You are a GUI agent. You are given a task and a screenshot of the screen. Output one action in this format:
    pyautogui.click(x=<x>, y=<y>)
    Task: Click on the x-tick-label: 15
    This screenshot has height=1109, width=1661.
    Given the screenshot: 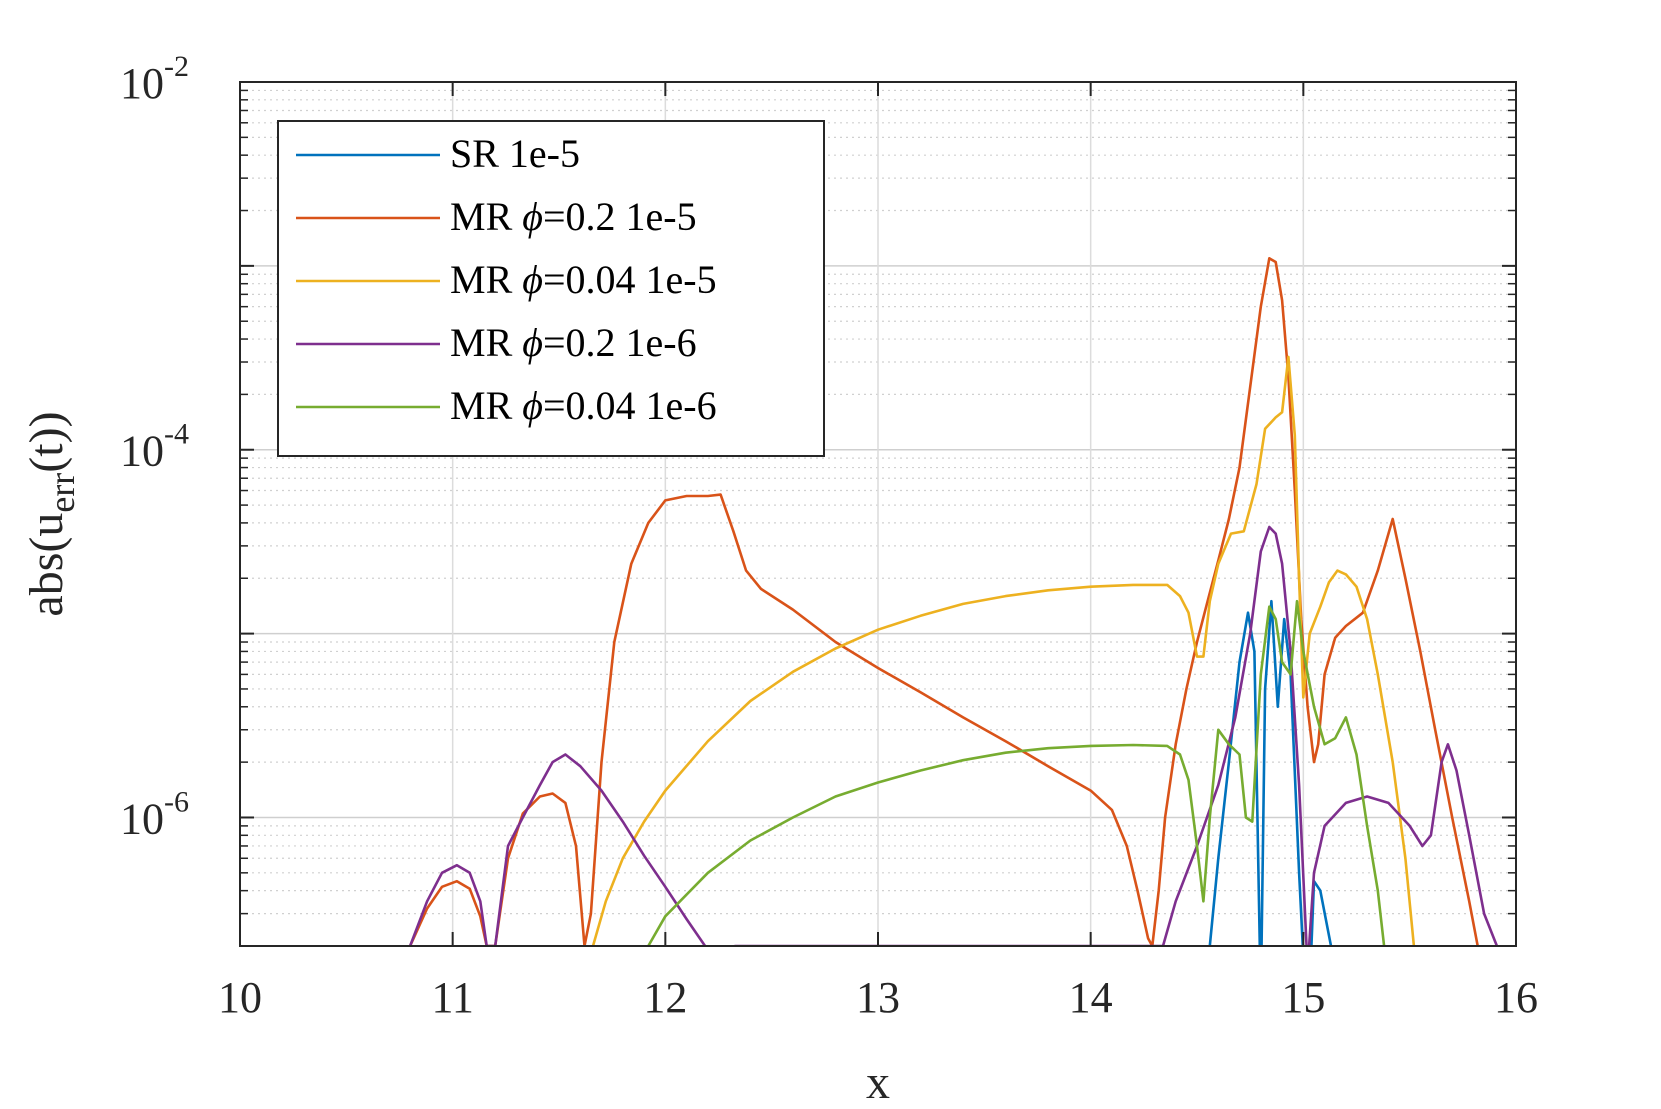 What is the action you would take?
    pyautogui.click(x=1303, y=997)
    